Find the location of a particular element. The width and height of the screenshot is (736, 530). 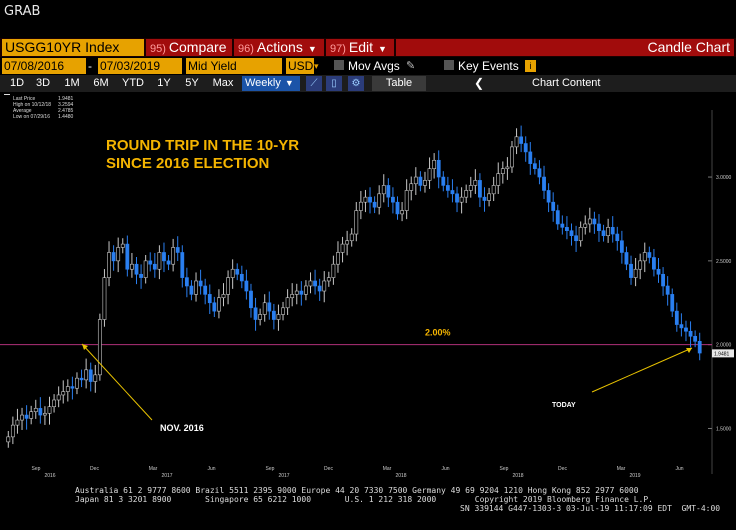

x-tick-label: Dec is located at coordinates (562, 469).